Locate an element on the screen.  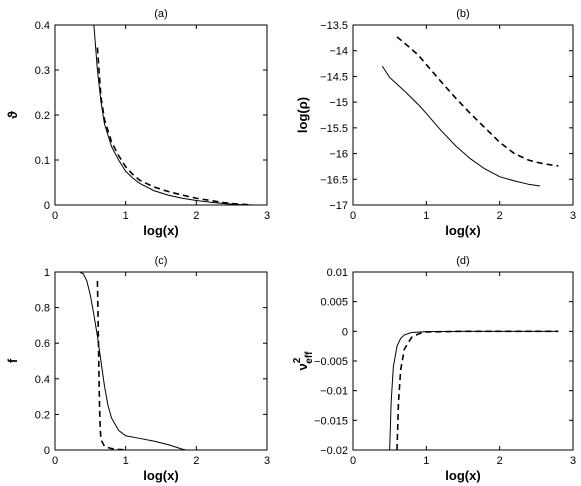
panel-title: (b) is located at coordinates (462, 14).